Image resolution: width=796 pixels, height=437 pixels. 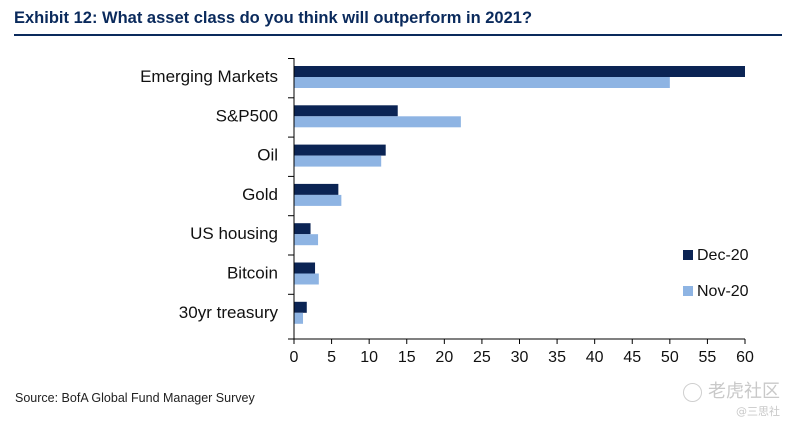 I want to click on legend-label: Nov-20, so click(x=723, y=291).